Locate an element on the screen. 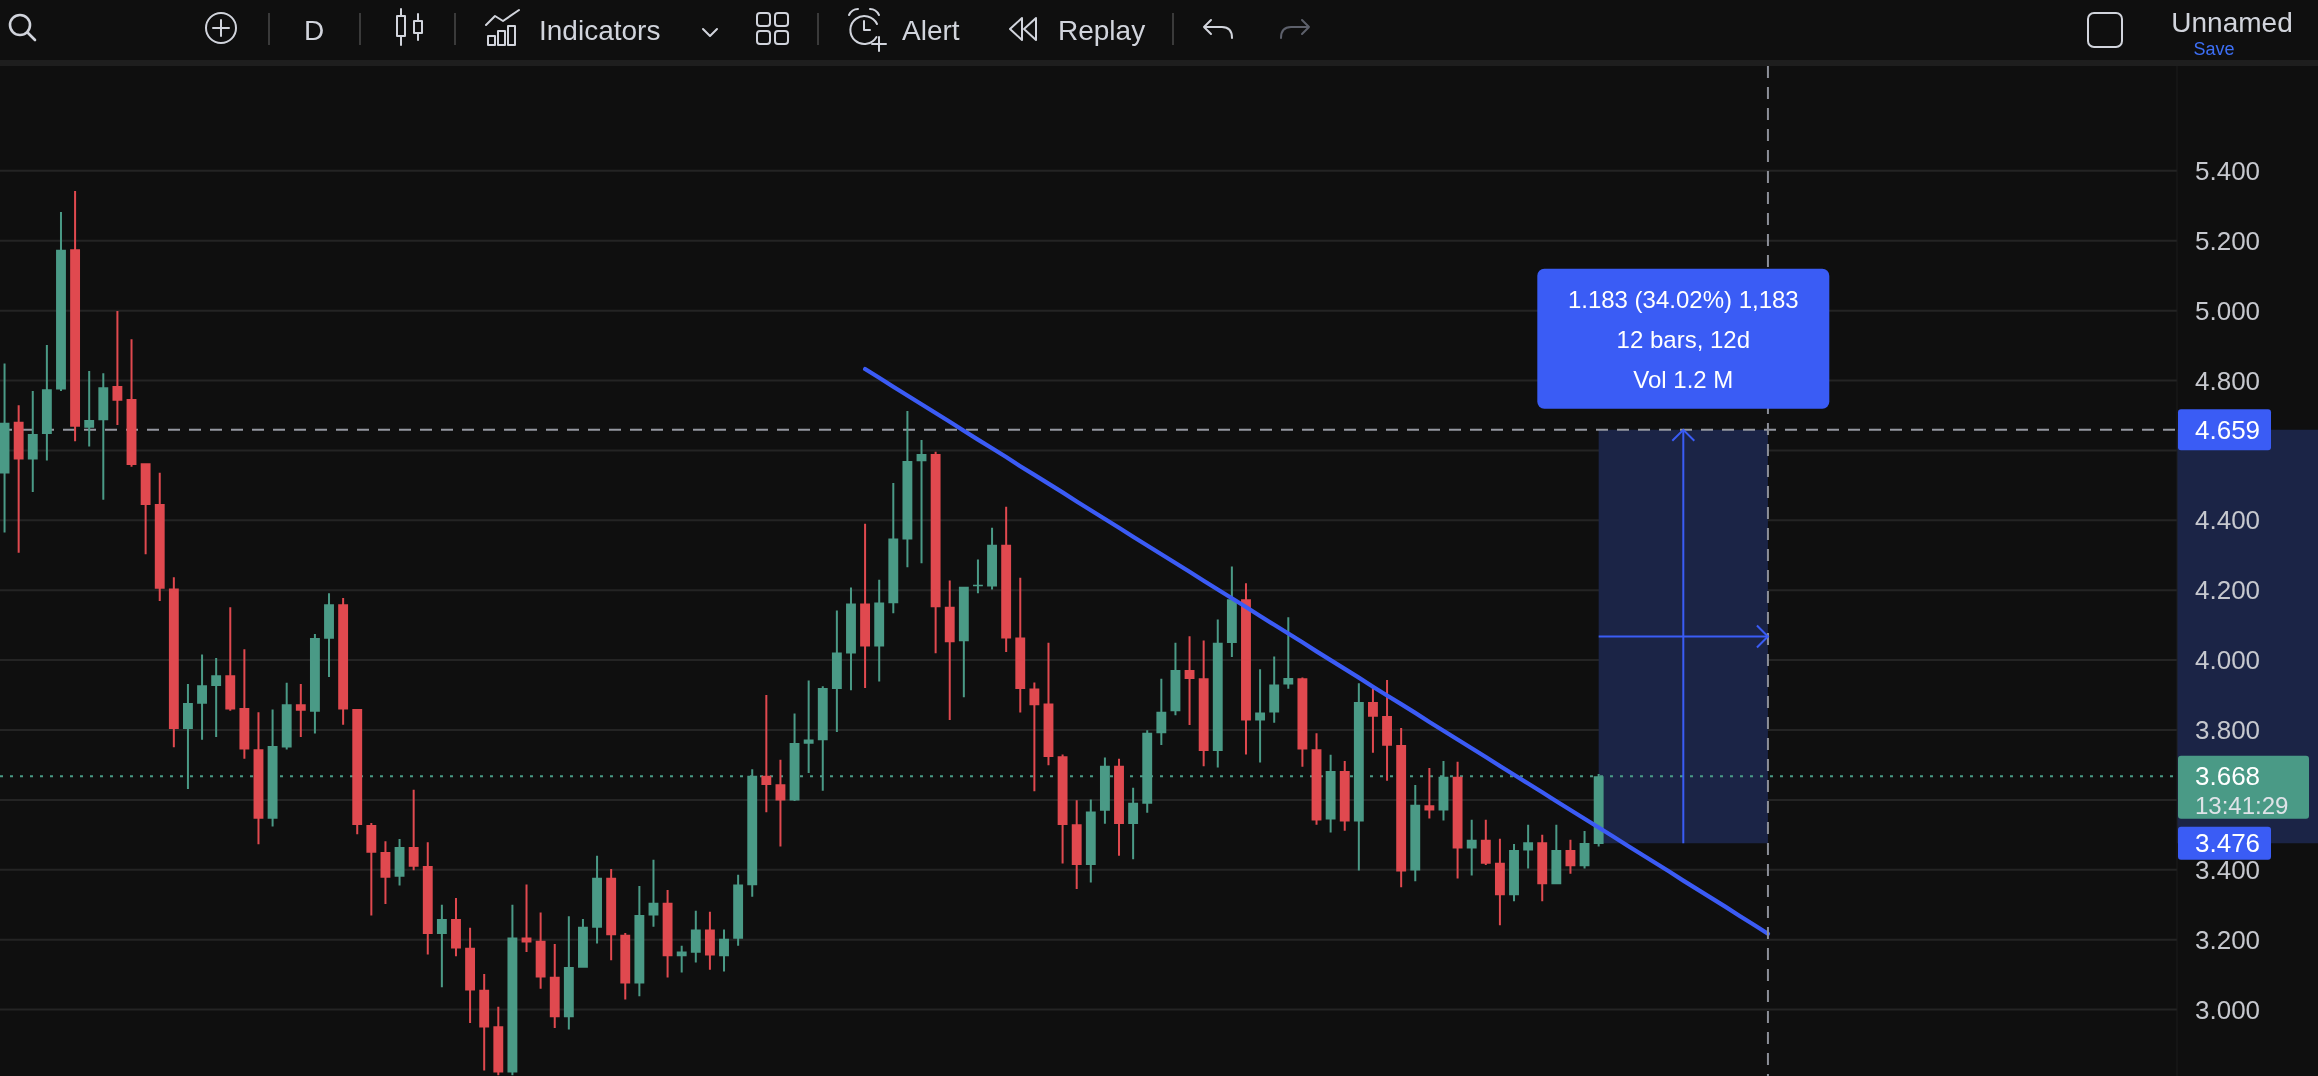  y-tick-label: 5.000 is located at coordinates (2228, 310).